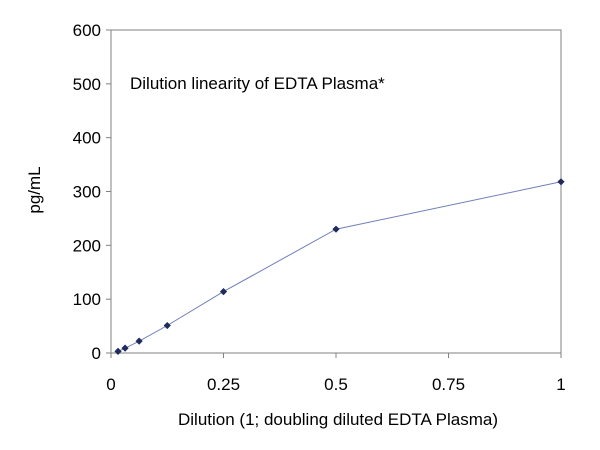 Image resolution: width=600 pixels, height=450 pixels. Describe the element at coordinates (336, 373) in the screenshot. I see `x-axis-ticks: 0 0.25 0.5 0.75 1` at that location.